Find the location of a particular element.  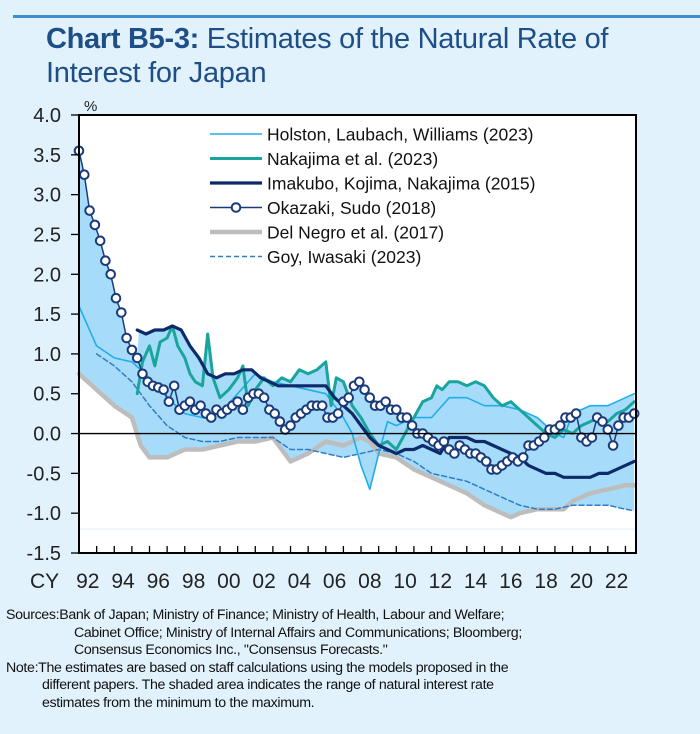

sources-label: Sources: is located at coordinates (33, 615).